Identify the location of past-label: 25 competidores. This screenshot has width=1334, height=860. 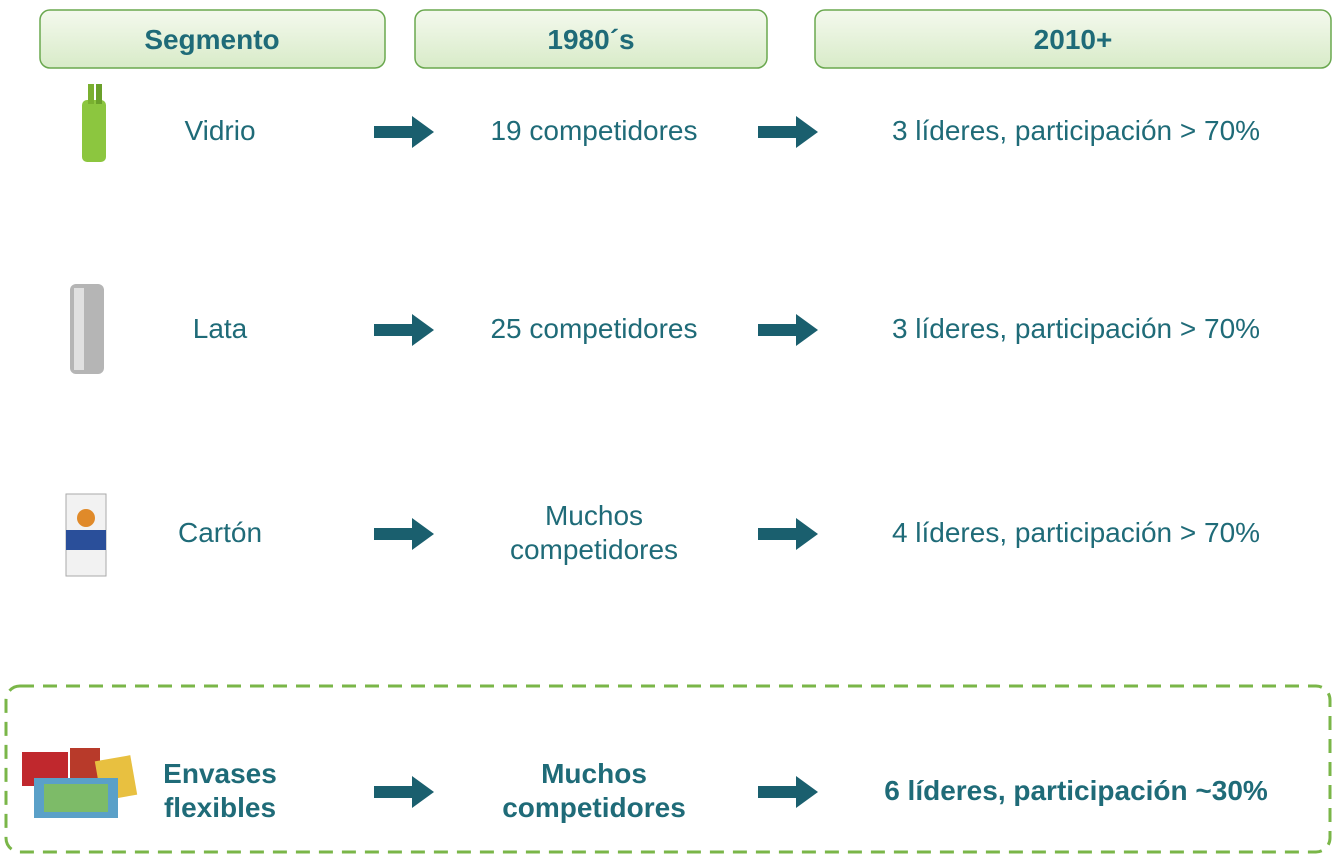
(593, 328).